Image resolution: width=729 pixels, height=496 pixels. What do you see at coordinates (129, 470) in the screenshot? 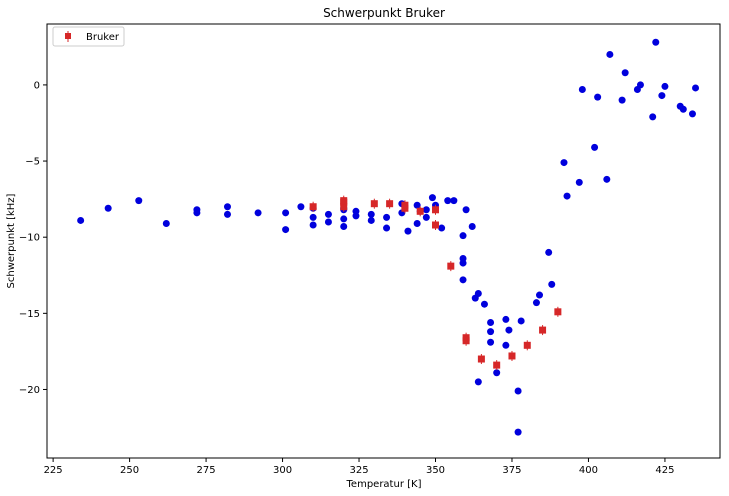
I see `x-tick-label: 250` at bounding box center [129, 470].